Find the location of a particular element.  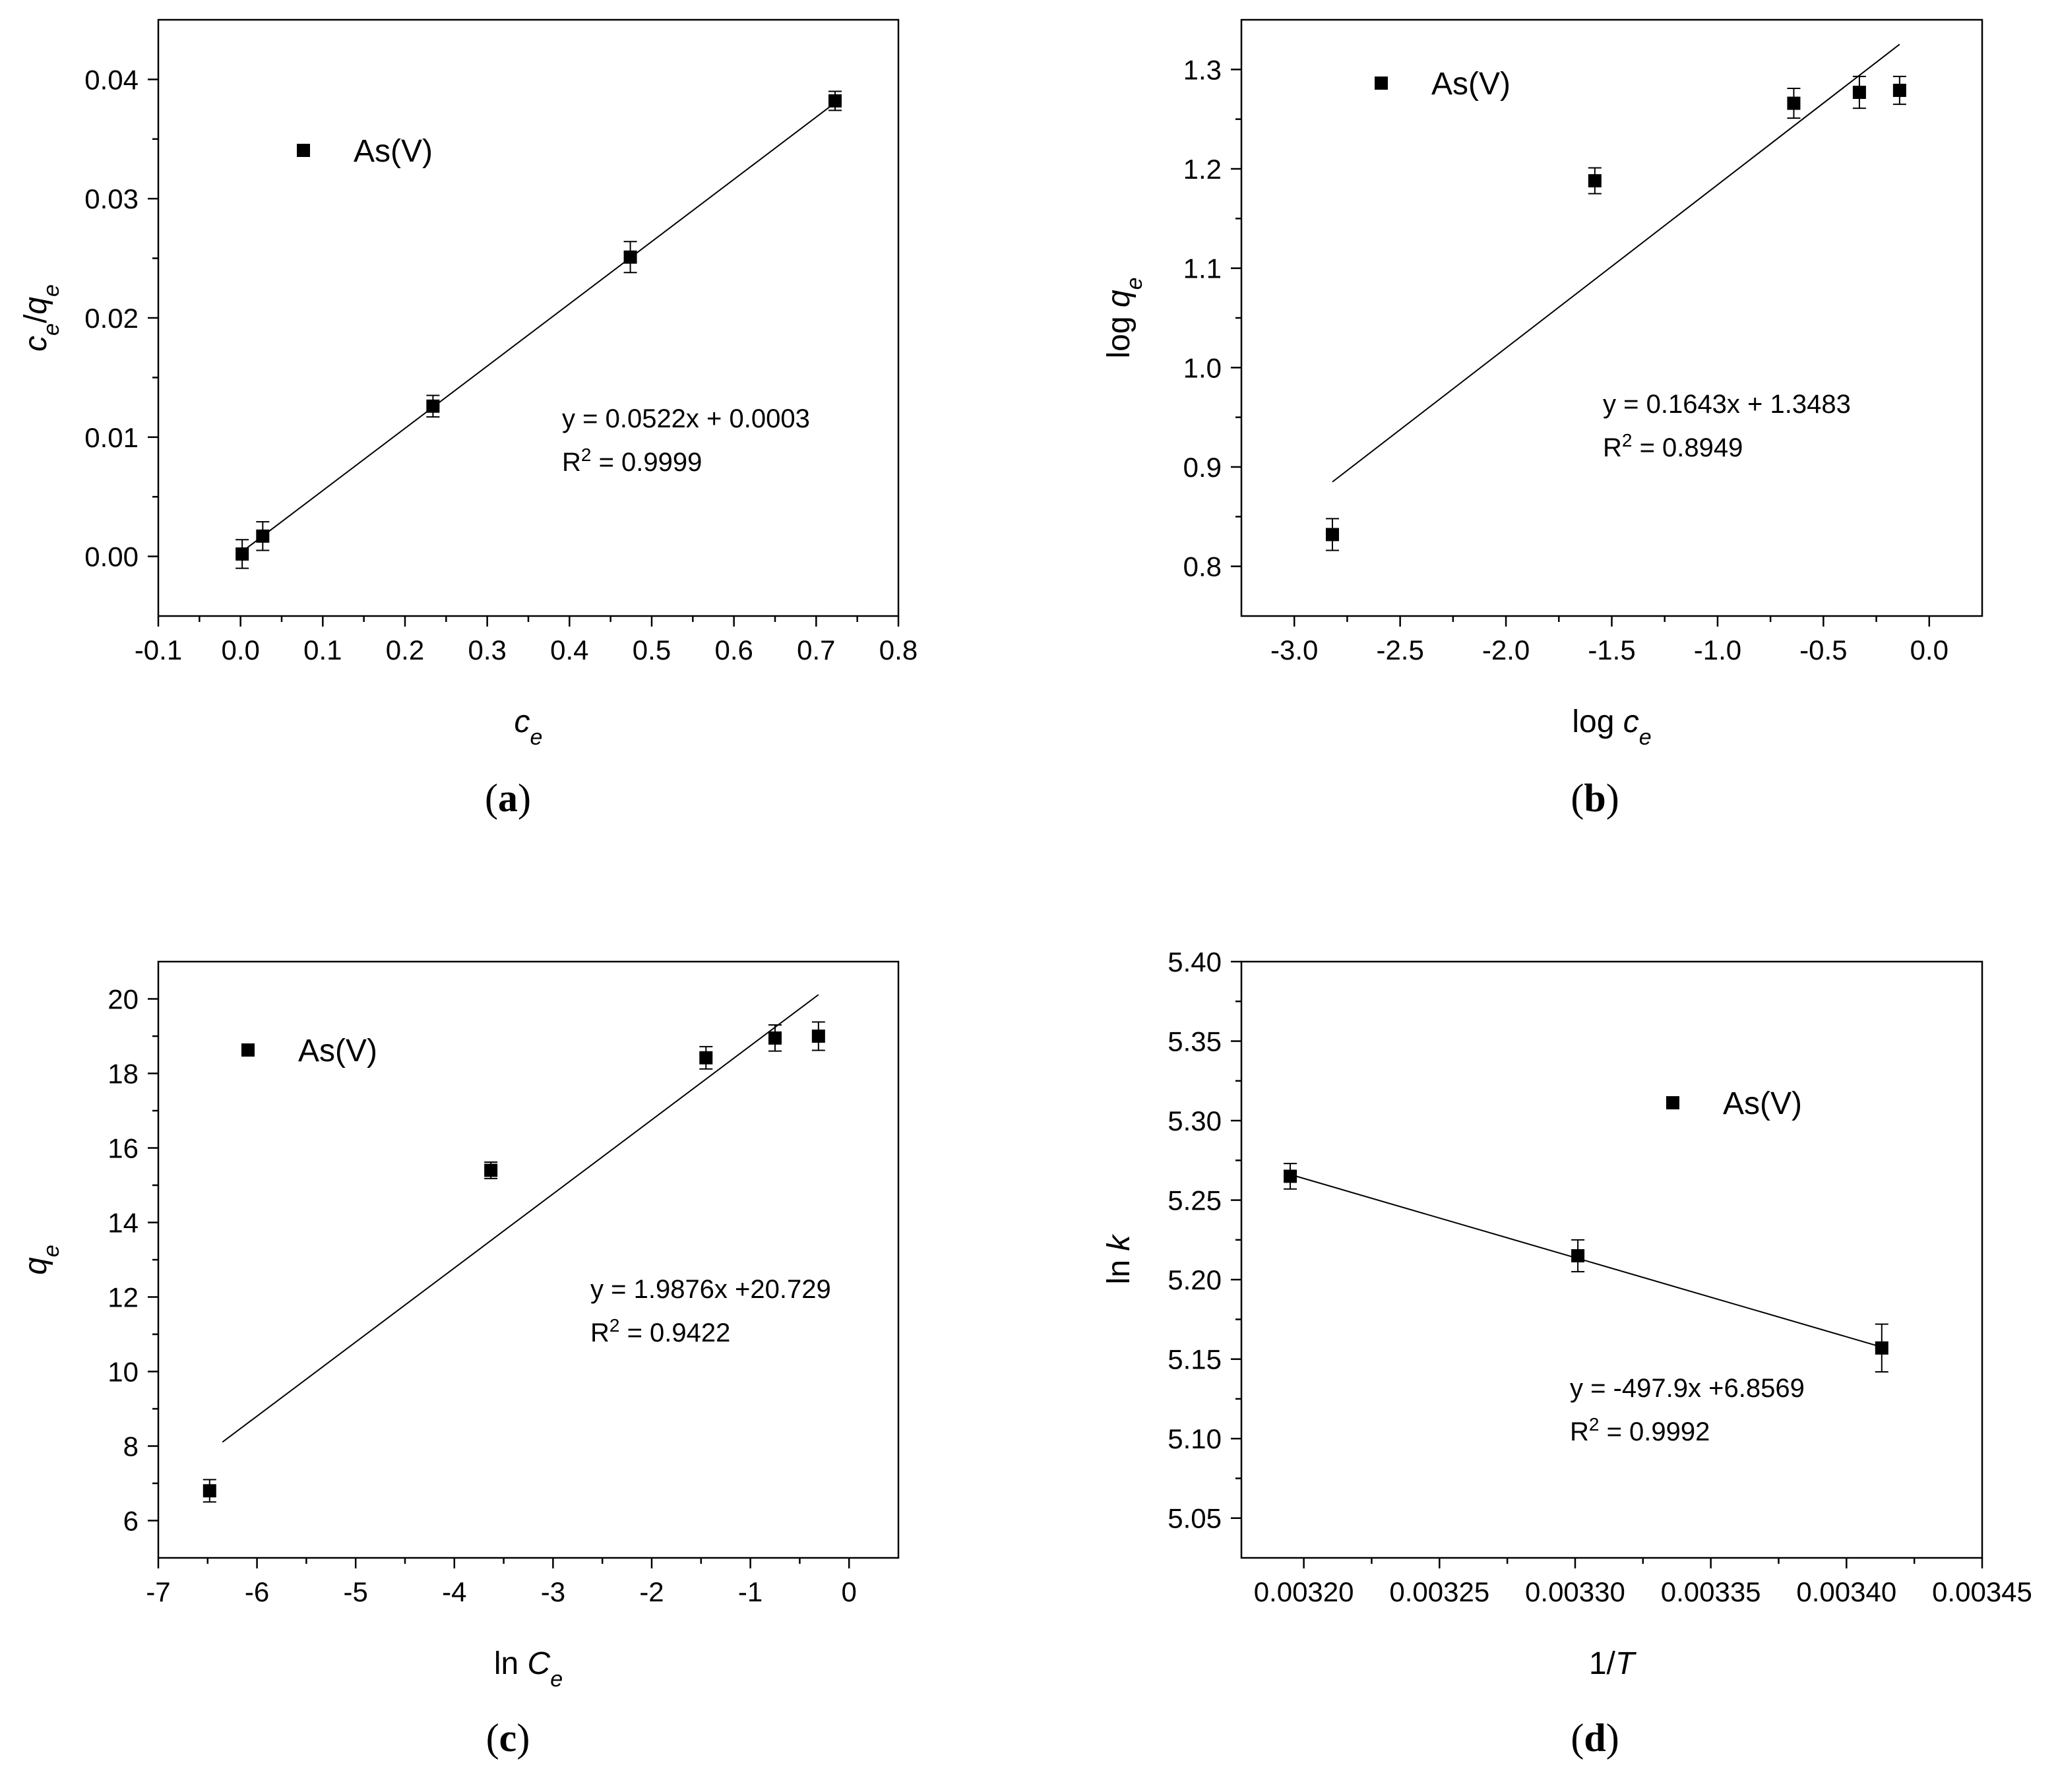

y-tick-label: 5.25 is located at coordinates (1195, 1201).